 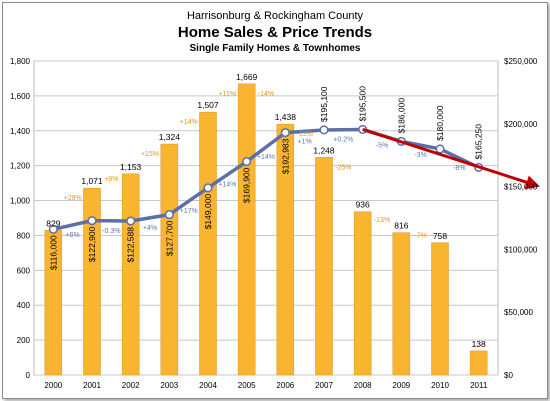 What do you see at coordinates (363, 385) in the screenshot?
I see `x-axis-tick-label: 2008` at bounding box center [363, 385].